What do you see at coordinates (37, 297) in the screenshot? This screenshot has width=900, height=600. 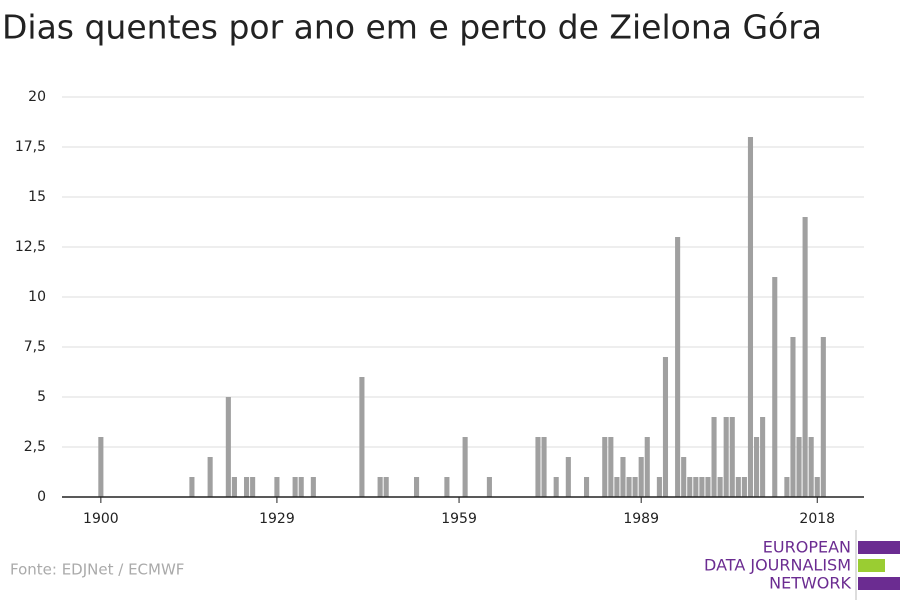 I see `y-tick-label: 10` at bounding box center [37, 297].